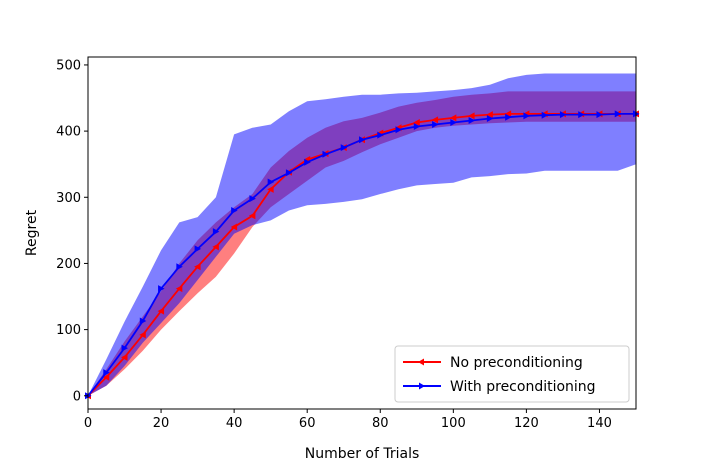  What do you see at coordinates (348, 420) in the screenshot?
I see `x-axis-ticks: 0 20 40 60 80 100 120 140` at bounding box center [348, 420].